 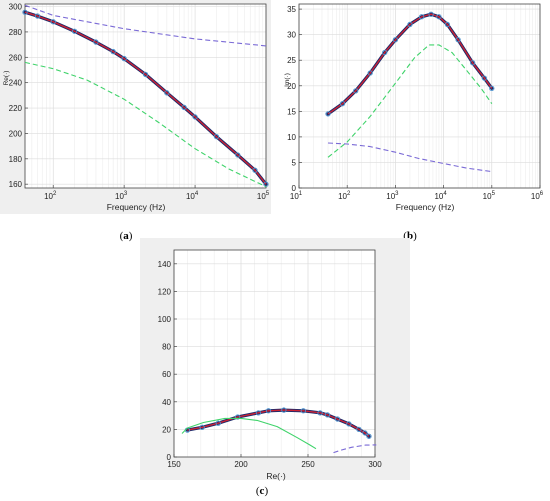 What do you see at coordinates (16, 7) in the screenshot?
I see `y-tick-label: 300` at bounding box center [16, 7].